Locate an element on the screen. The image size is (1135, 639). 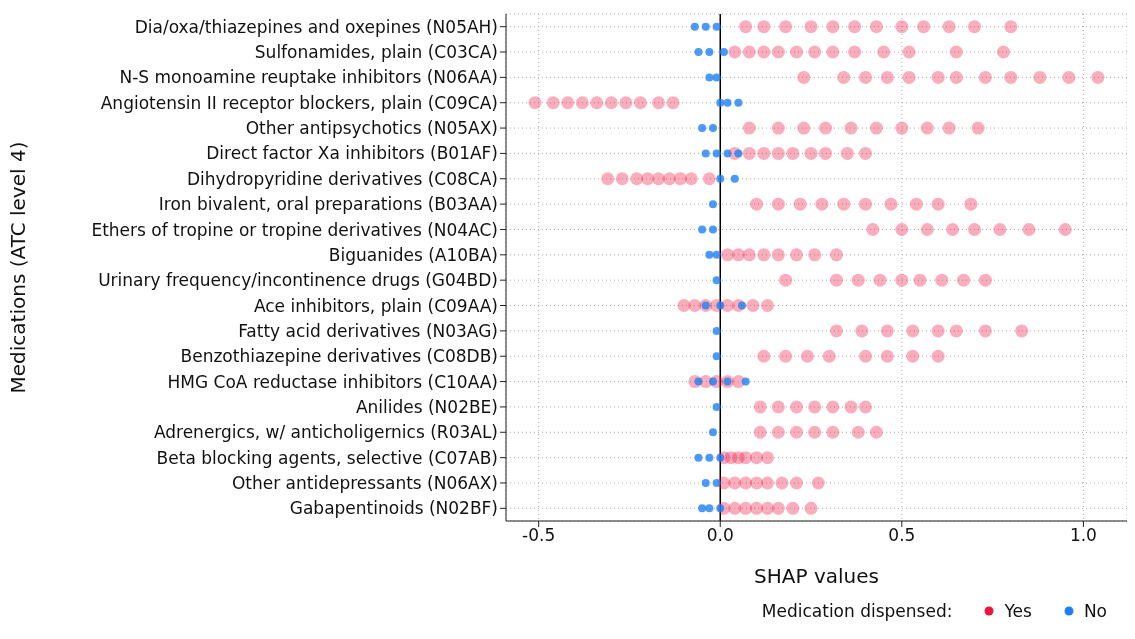
y-tick-label: Ace inhibitors, plain (C09AA) is located at coordinates (375, 305).